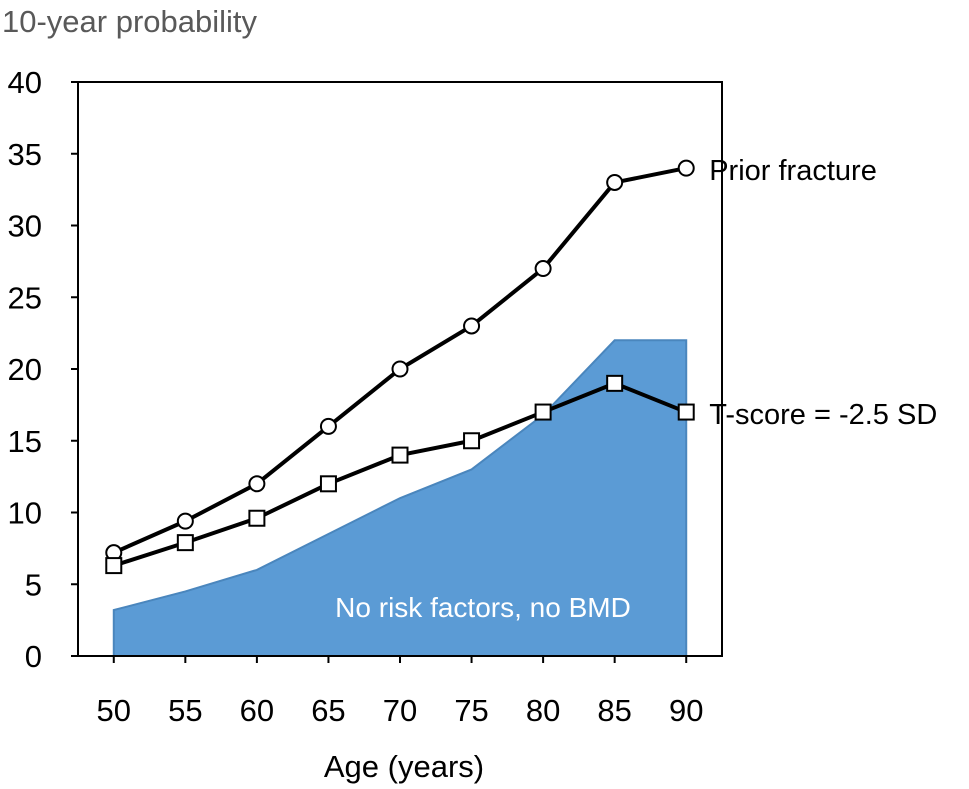 The height and width of the screenshot is (789, 969). I want to click on x-tick-label: 75, so click(471, 710).